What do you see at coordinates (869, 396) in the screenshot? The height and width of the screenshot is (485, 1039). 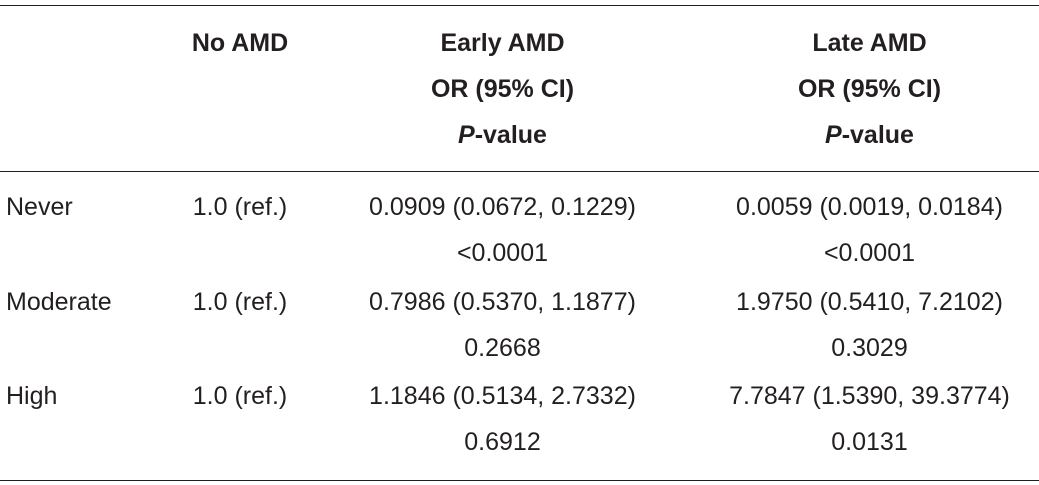 I see `row-high-late-or: 7.7847 (1.5390, 39.3774)` at bounding box center [869, 396].